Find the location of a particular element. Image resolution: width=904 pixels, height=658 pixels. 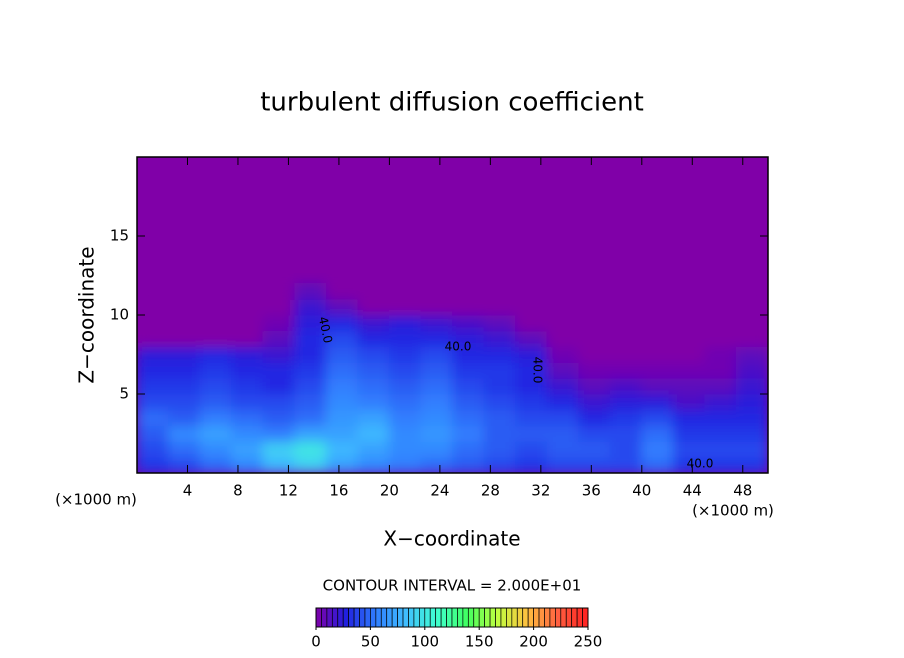

colorbar-tick-label: 250 is located at coordinates (588, 642).